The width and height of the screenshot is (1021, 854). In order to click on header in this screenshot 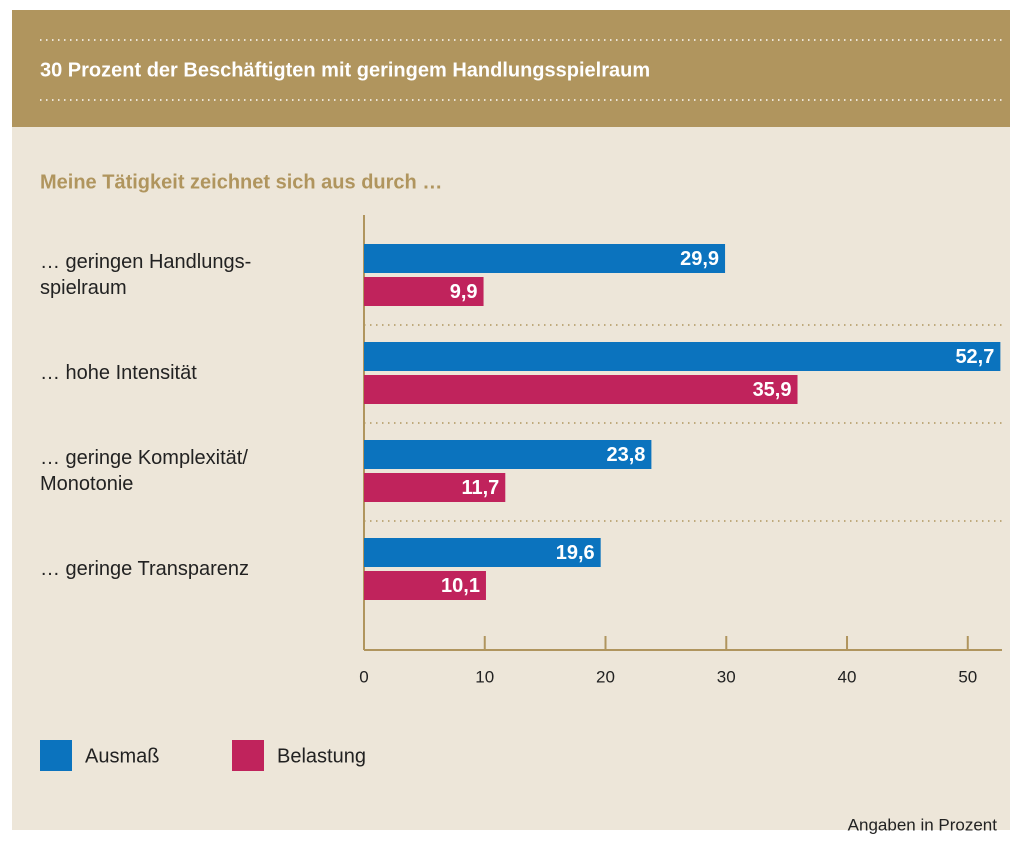, I will do `click(511, 68)`.